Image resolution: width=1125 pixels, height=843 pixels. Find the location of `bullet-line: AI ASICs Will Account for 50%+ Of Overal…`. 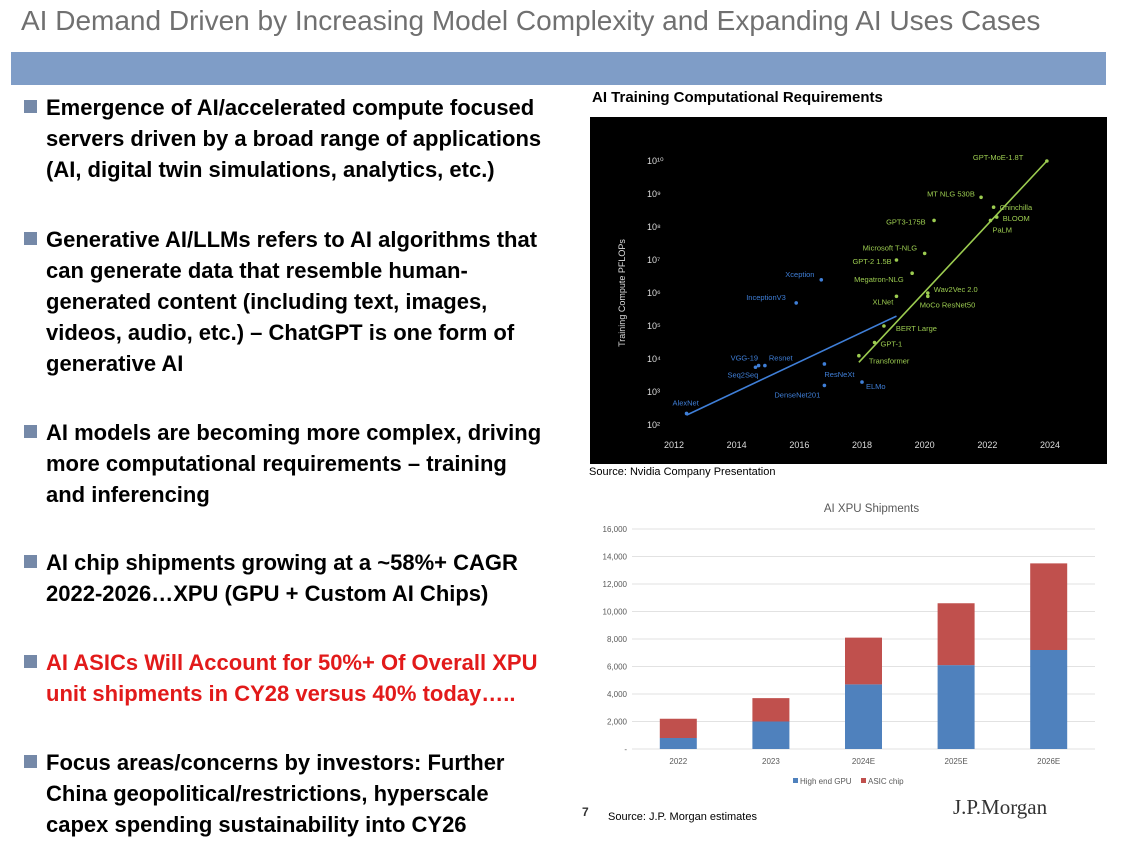

bullet-line: AI ASICs Will Account for 50%+ Of Overal… is located at coordinates (292, 662).